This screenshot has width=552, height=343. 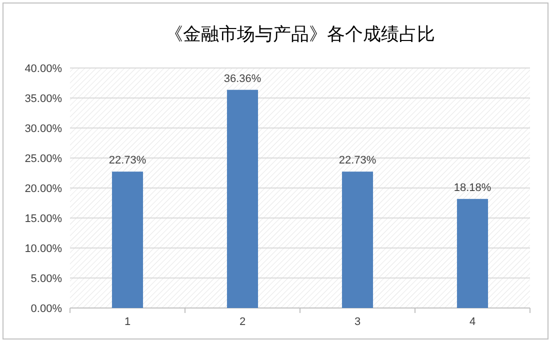 What do you see at coordinates (43, 189) in the screenshot?
I see `y-tick-label: 20.00%` at bounding box center [43, 189].